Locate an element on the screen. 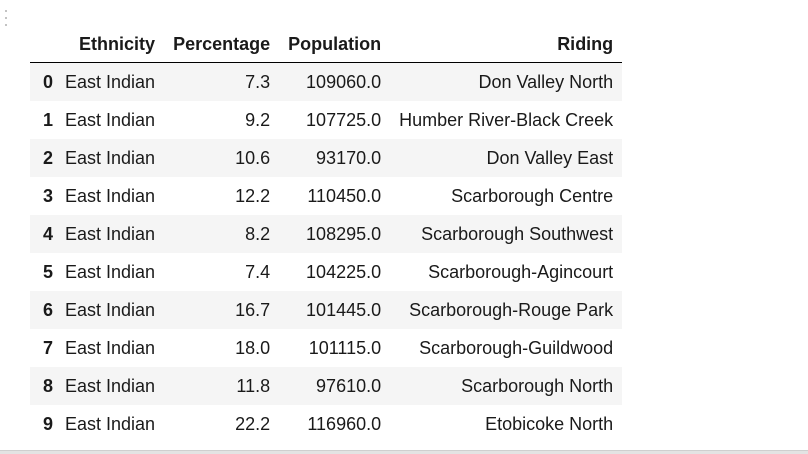 Image resolution: width=808 pixels, height=454 pixels. cell-riding: Scarborough-Agincourt is located at coordinates (521, 271).